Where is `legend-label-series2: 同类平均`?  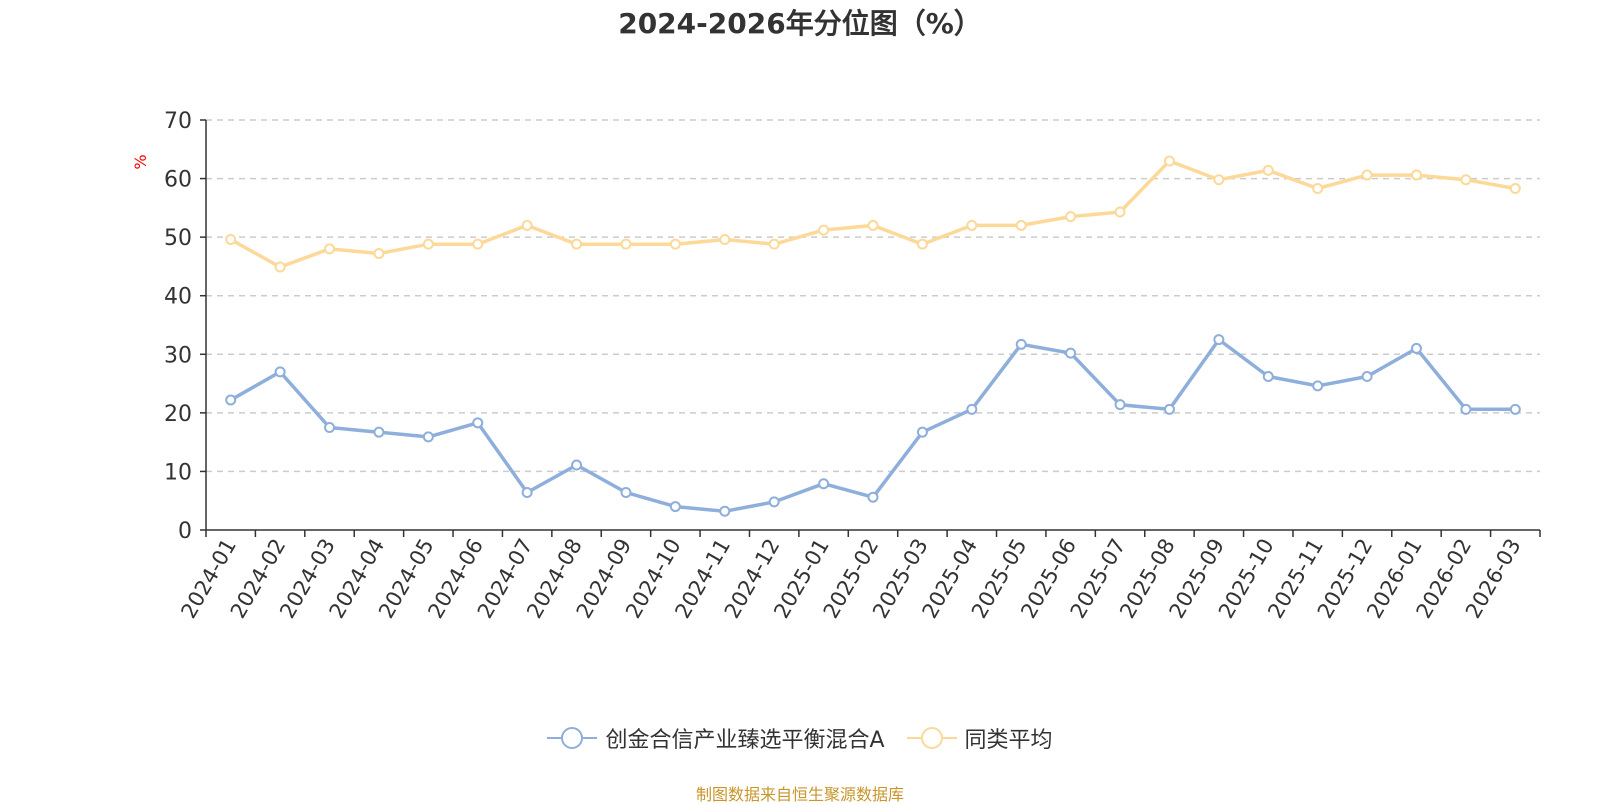 legend-label-series2: 同类平均 is located at coordinates (1008, 740).